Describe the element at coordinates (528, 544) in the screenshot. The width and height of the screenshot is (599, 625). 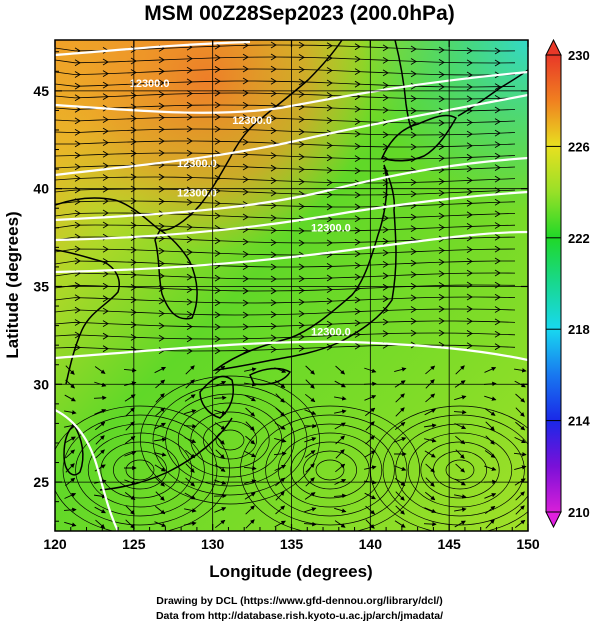
I see `x-tick-label: 150` at that location.